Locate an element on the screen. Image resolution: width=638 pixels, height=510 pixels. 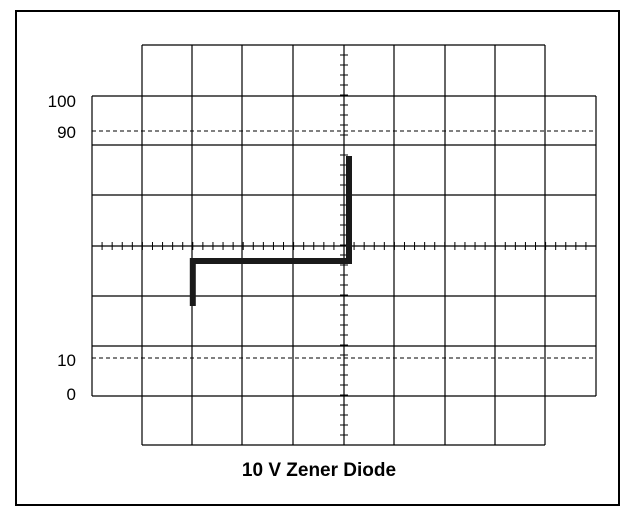
label-10: 10 is located at coordinates (66, 360).